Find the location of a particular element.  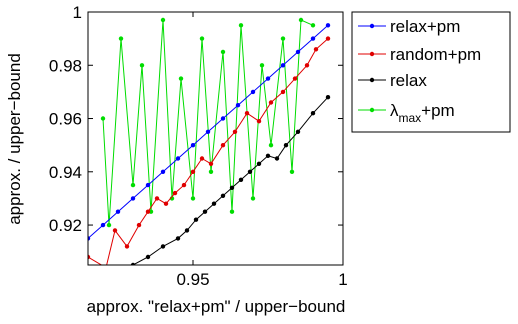

y-tick-label: 0.96 is located at coordinates (65, 119).